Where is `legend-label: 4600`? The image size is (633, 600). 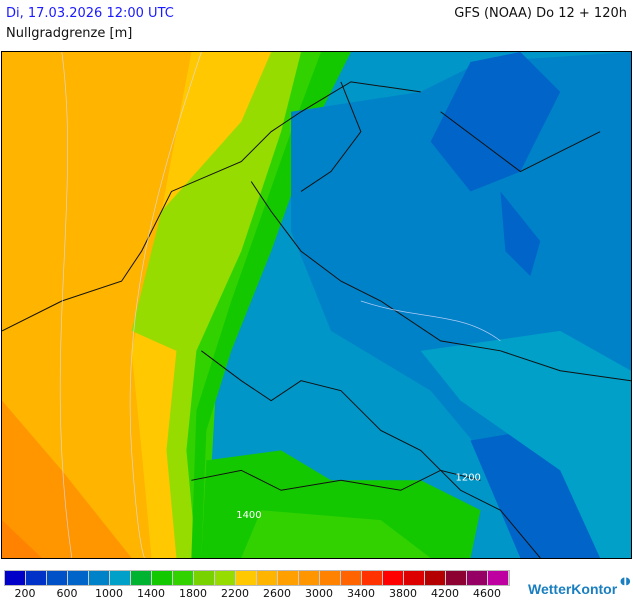
legend-label: 4600 is located at coordinates (487, 593).